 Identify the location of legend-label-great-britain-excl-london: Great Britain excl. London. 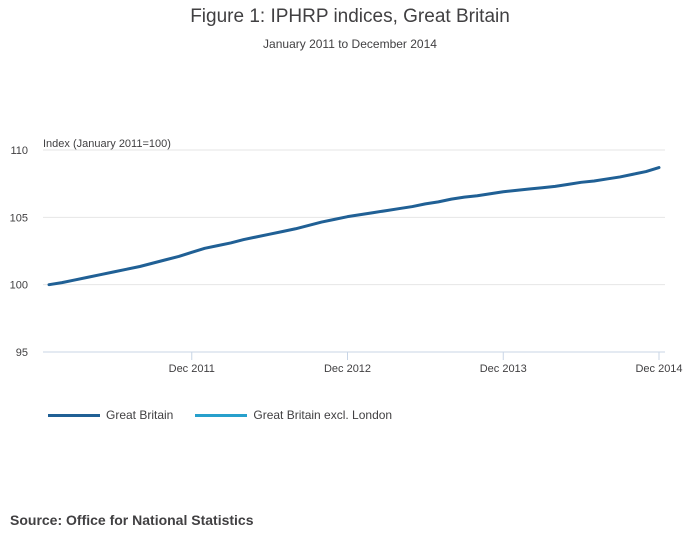
(323, 415).